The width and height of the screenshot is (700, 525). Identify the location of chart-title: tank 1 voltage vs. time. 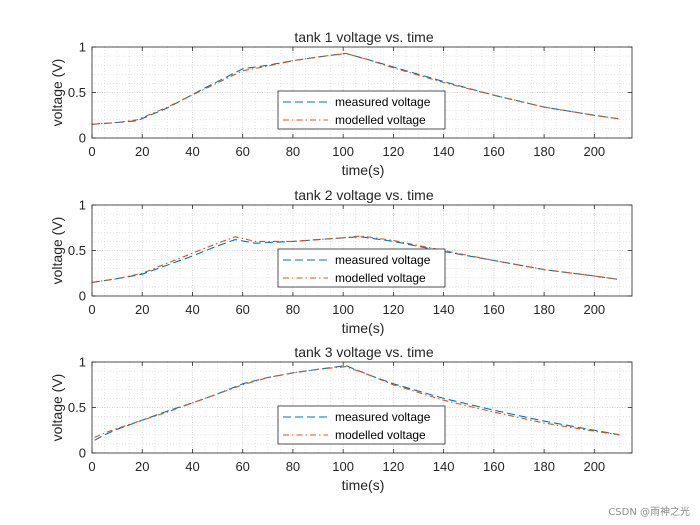
(364, 37).